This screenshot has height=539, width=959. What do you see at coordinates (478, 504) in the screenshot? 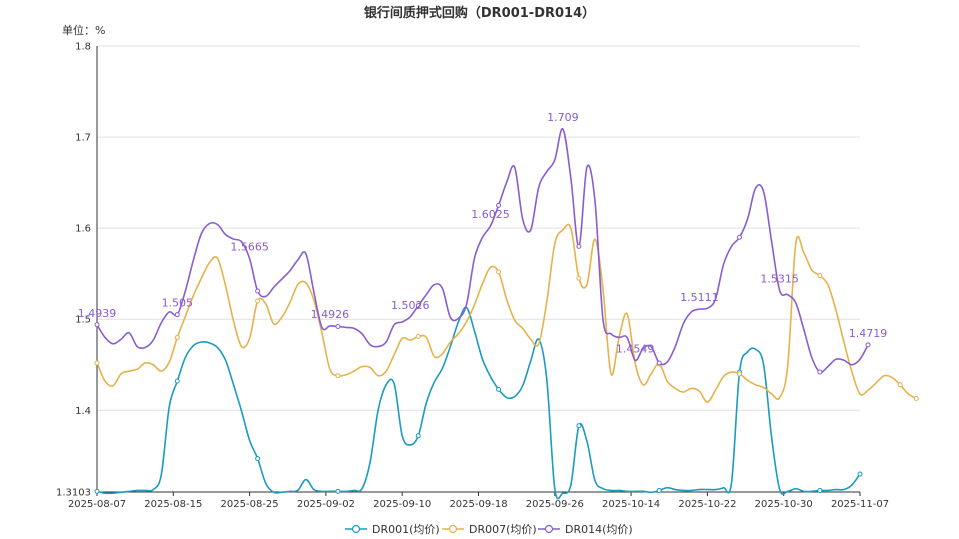
I see `x-tick-label: 2025-09-18` at bounding box center [478, 504].